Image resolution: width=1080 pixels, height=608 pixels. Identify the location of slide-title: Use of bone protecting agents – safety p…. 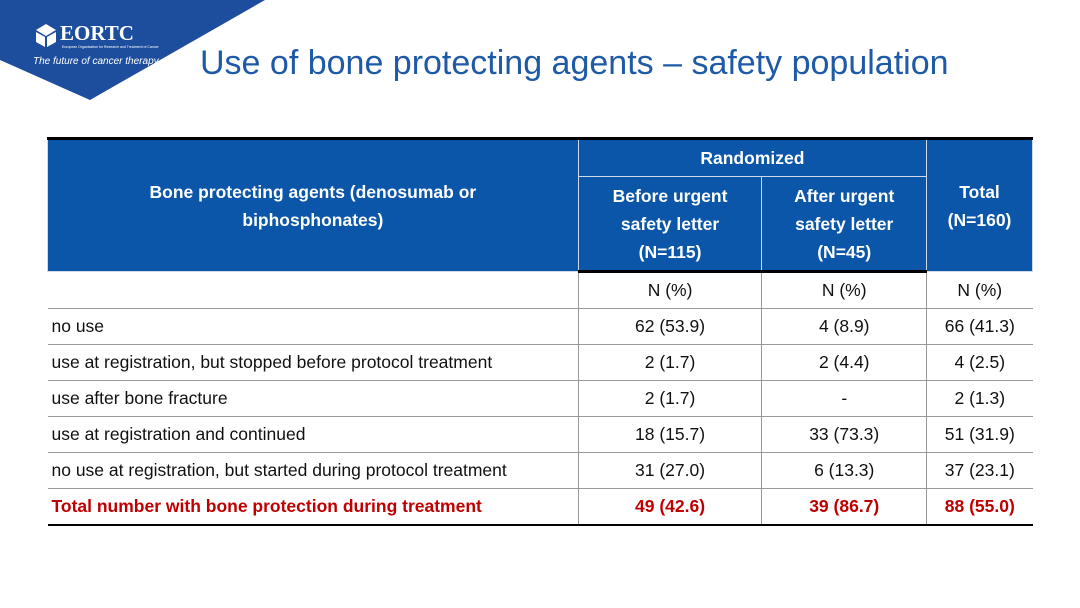
(574, 63).